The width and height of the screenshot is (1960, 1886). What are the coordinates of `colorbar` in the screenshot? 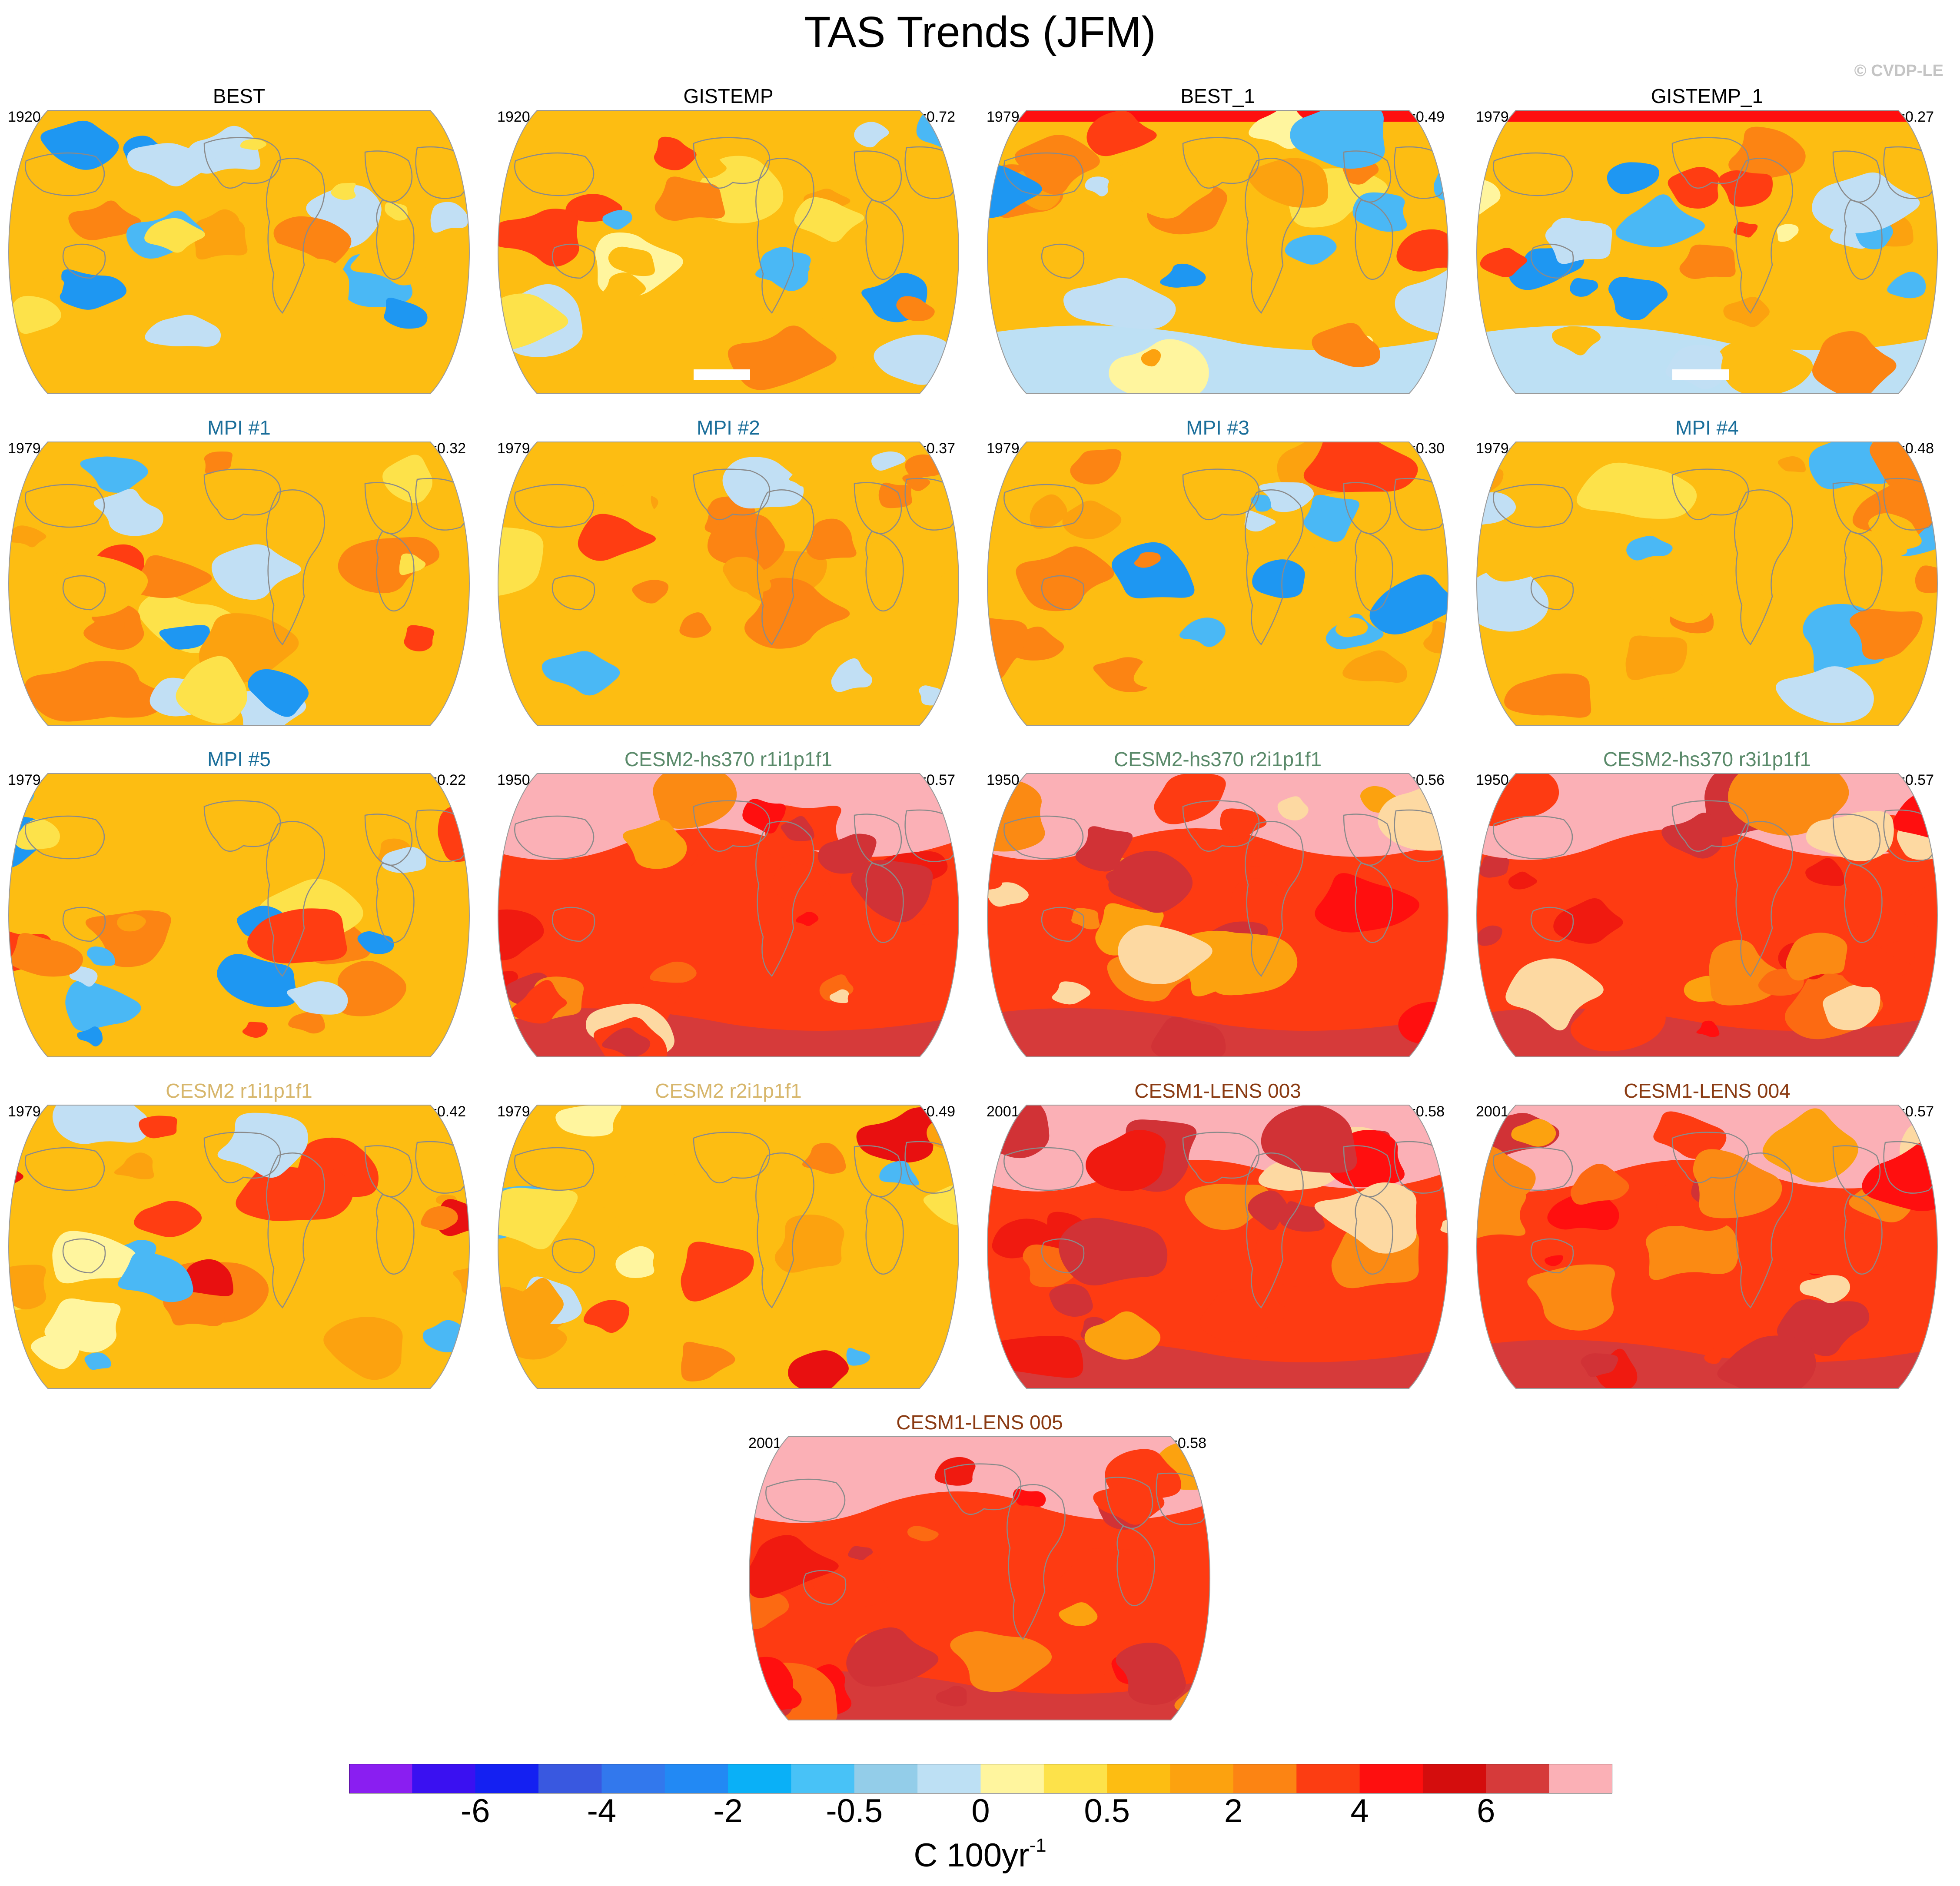 It's located at (980, 1778).